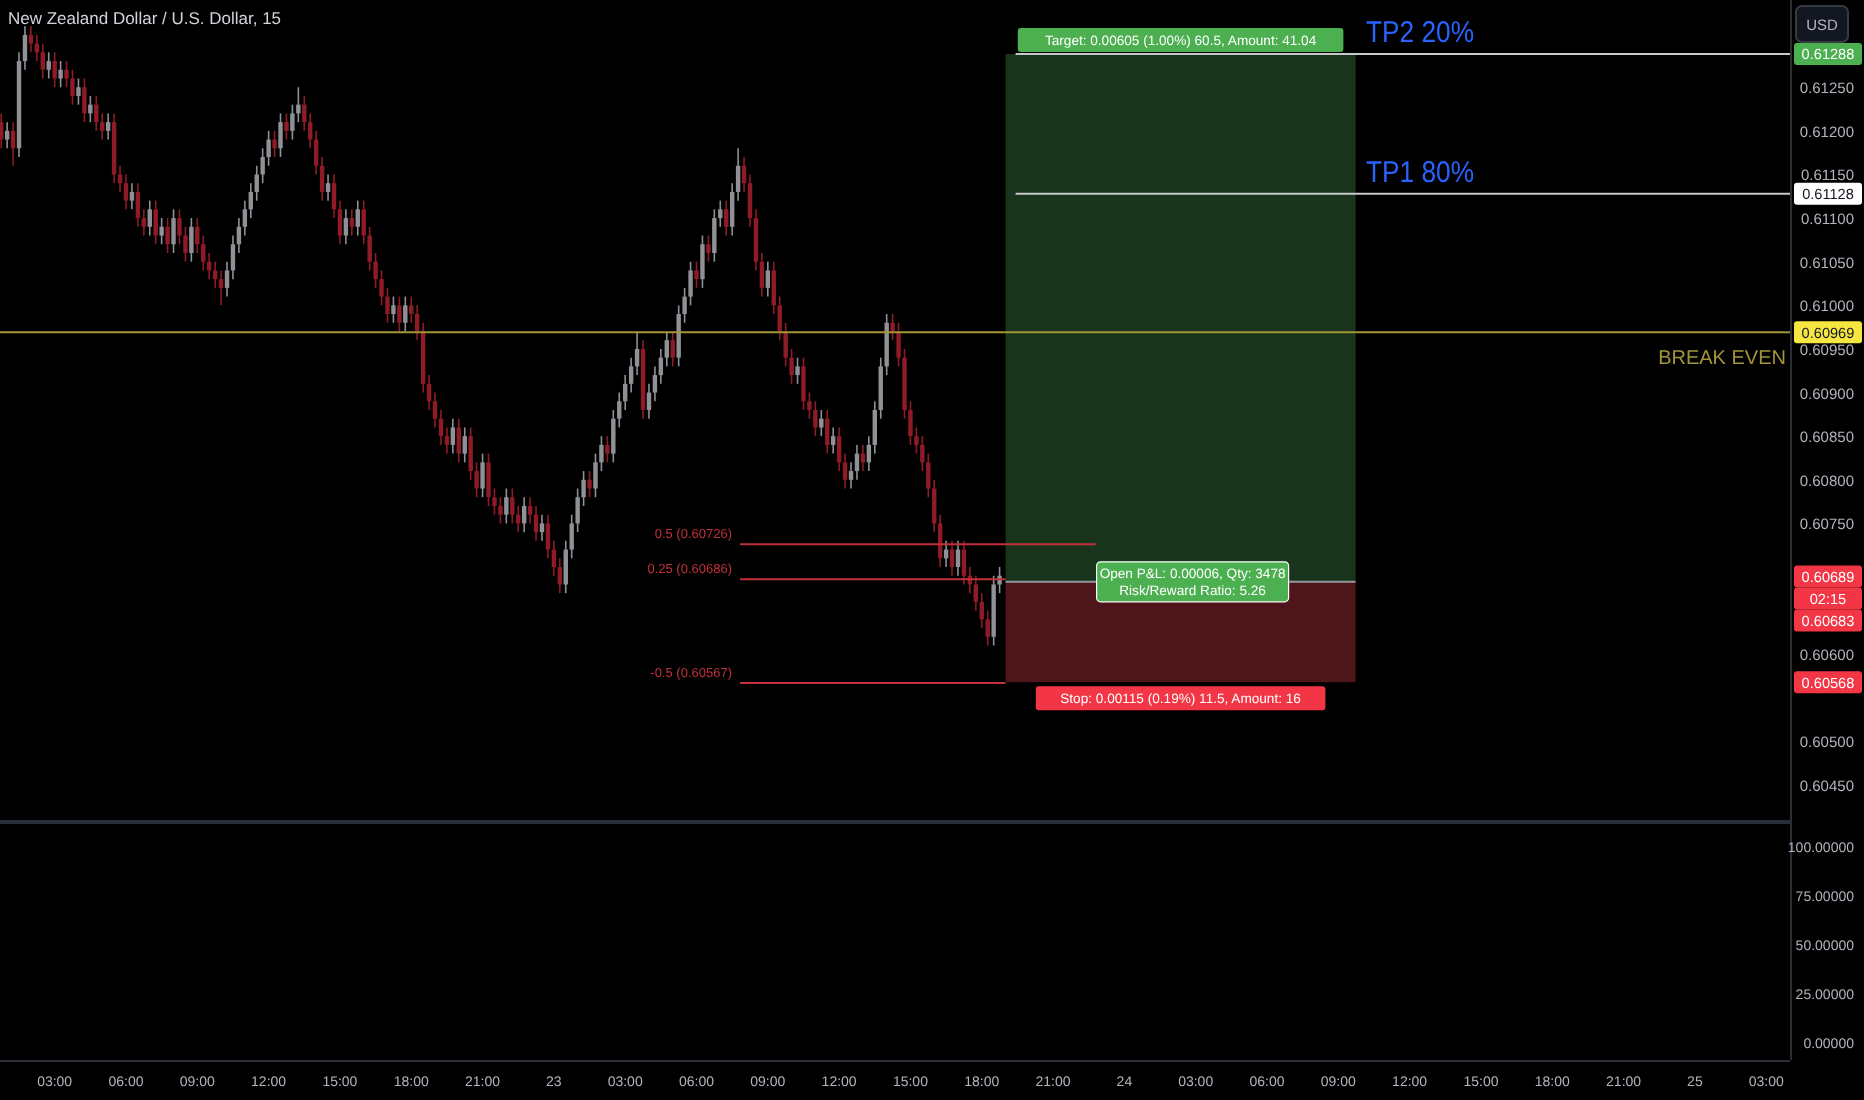  Describe the element at coordinates (145, 18) in the screenshot. I see `text: New Zealand Dollar / U.S. Dollar, 15` at that location.